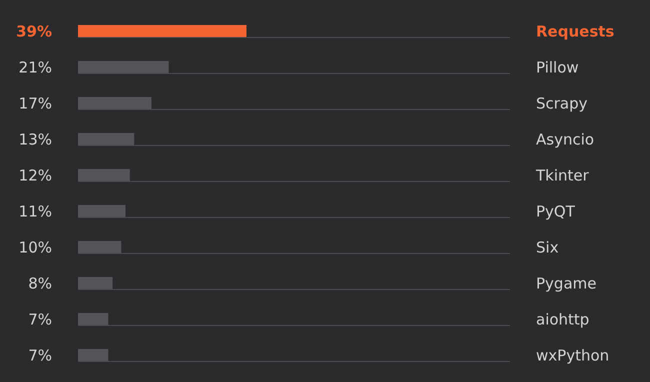 The width and height of the screenshot is (650, 382). Describe the element at coordinates (35, 139) in the screenshot. I see `data-label: 13%` at that location.